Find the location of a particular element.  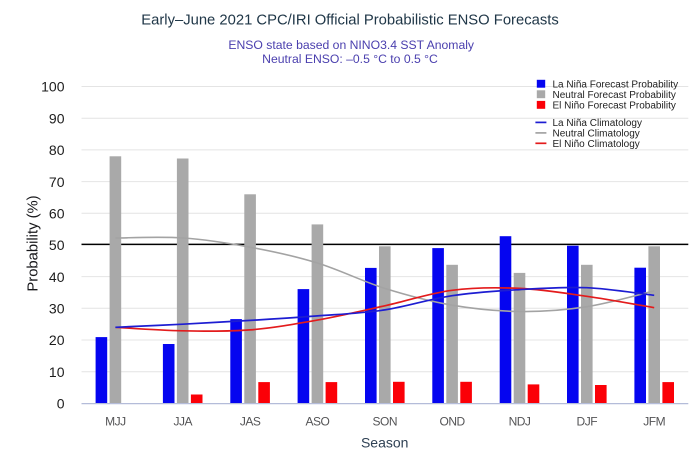

svg-text: 30 is located at coordinates (57, 309).